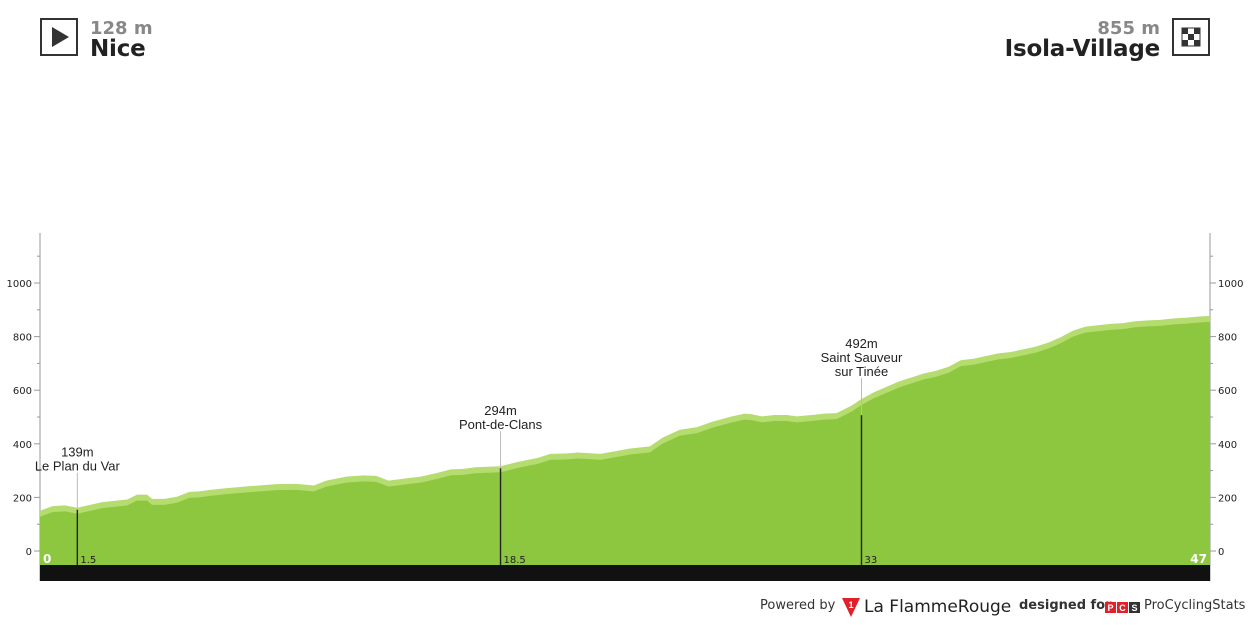 This screenshot has height=625, width=1250. I want to click on finish-name: Isola-Village, so click(1082, 49).